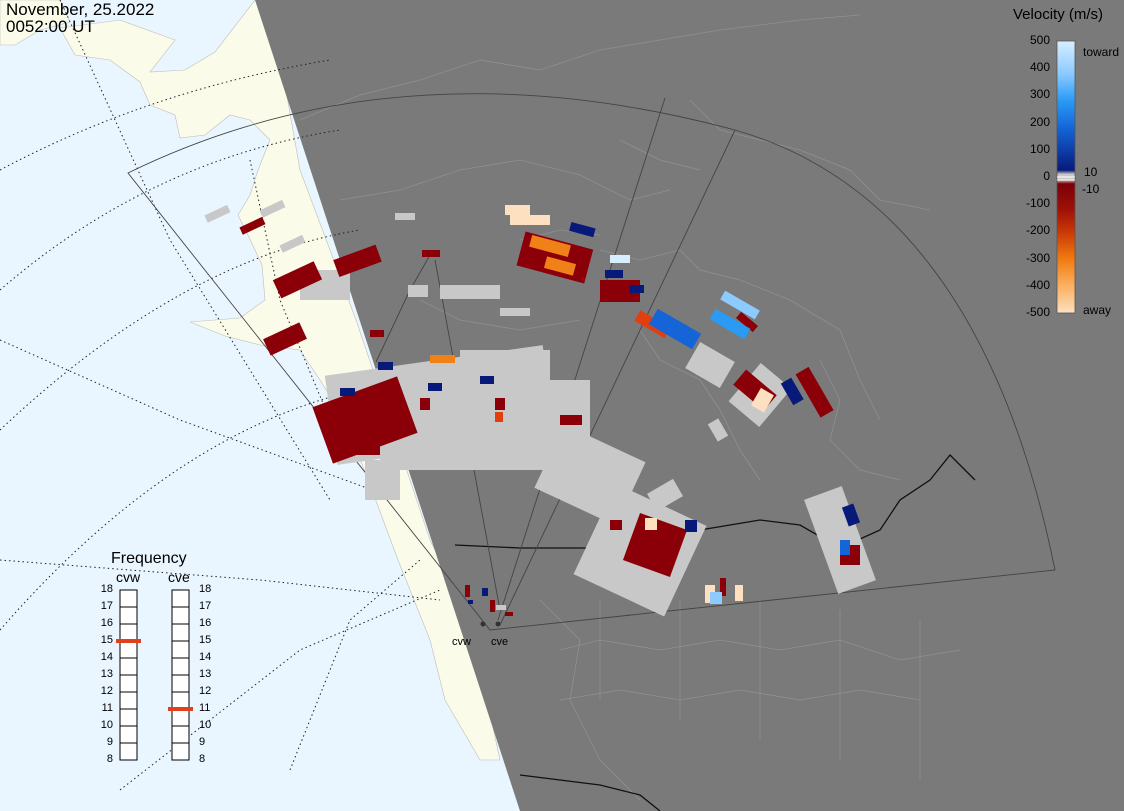 The height and width of the screenshot is (811, 1124). Describe the element at coordinates (1058, 14) in the screenshot. I see `colorbar-title: Velocity (m/s)` at that location.